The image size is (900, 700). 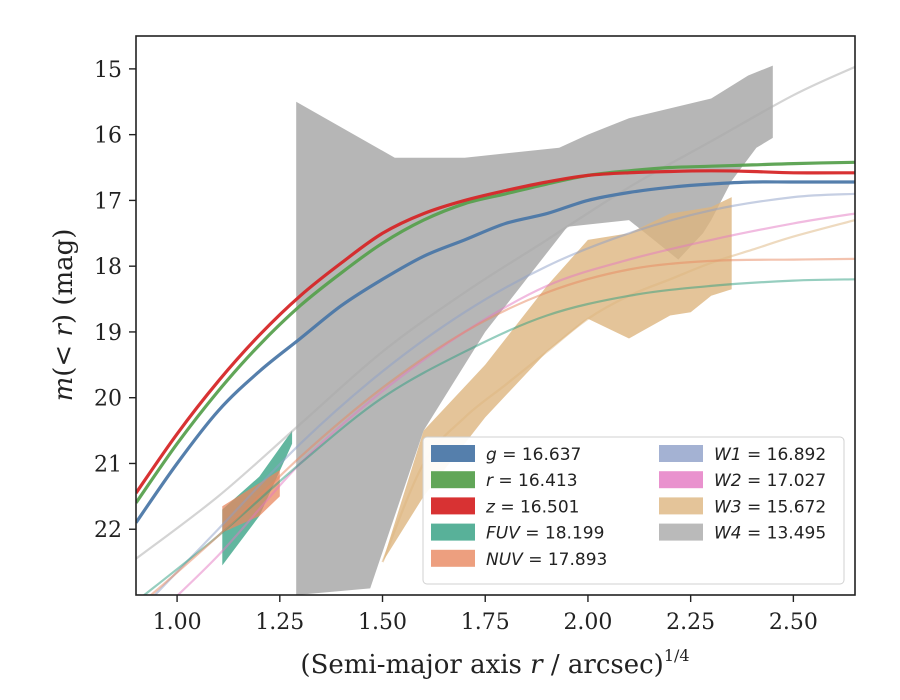 What do you see at coordinates (177, 622) in the screenshot?
I see `x-tick-label: 1.00` at bounding box center [177, 622].